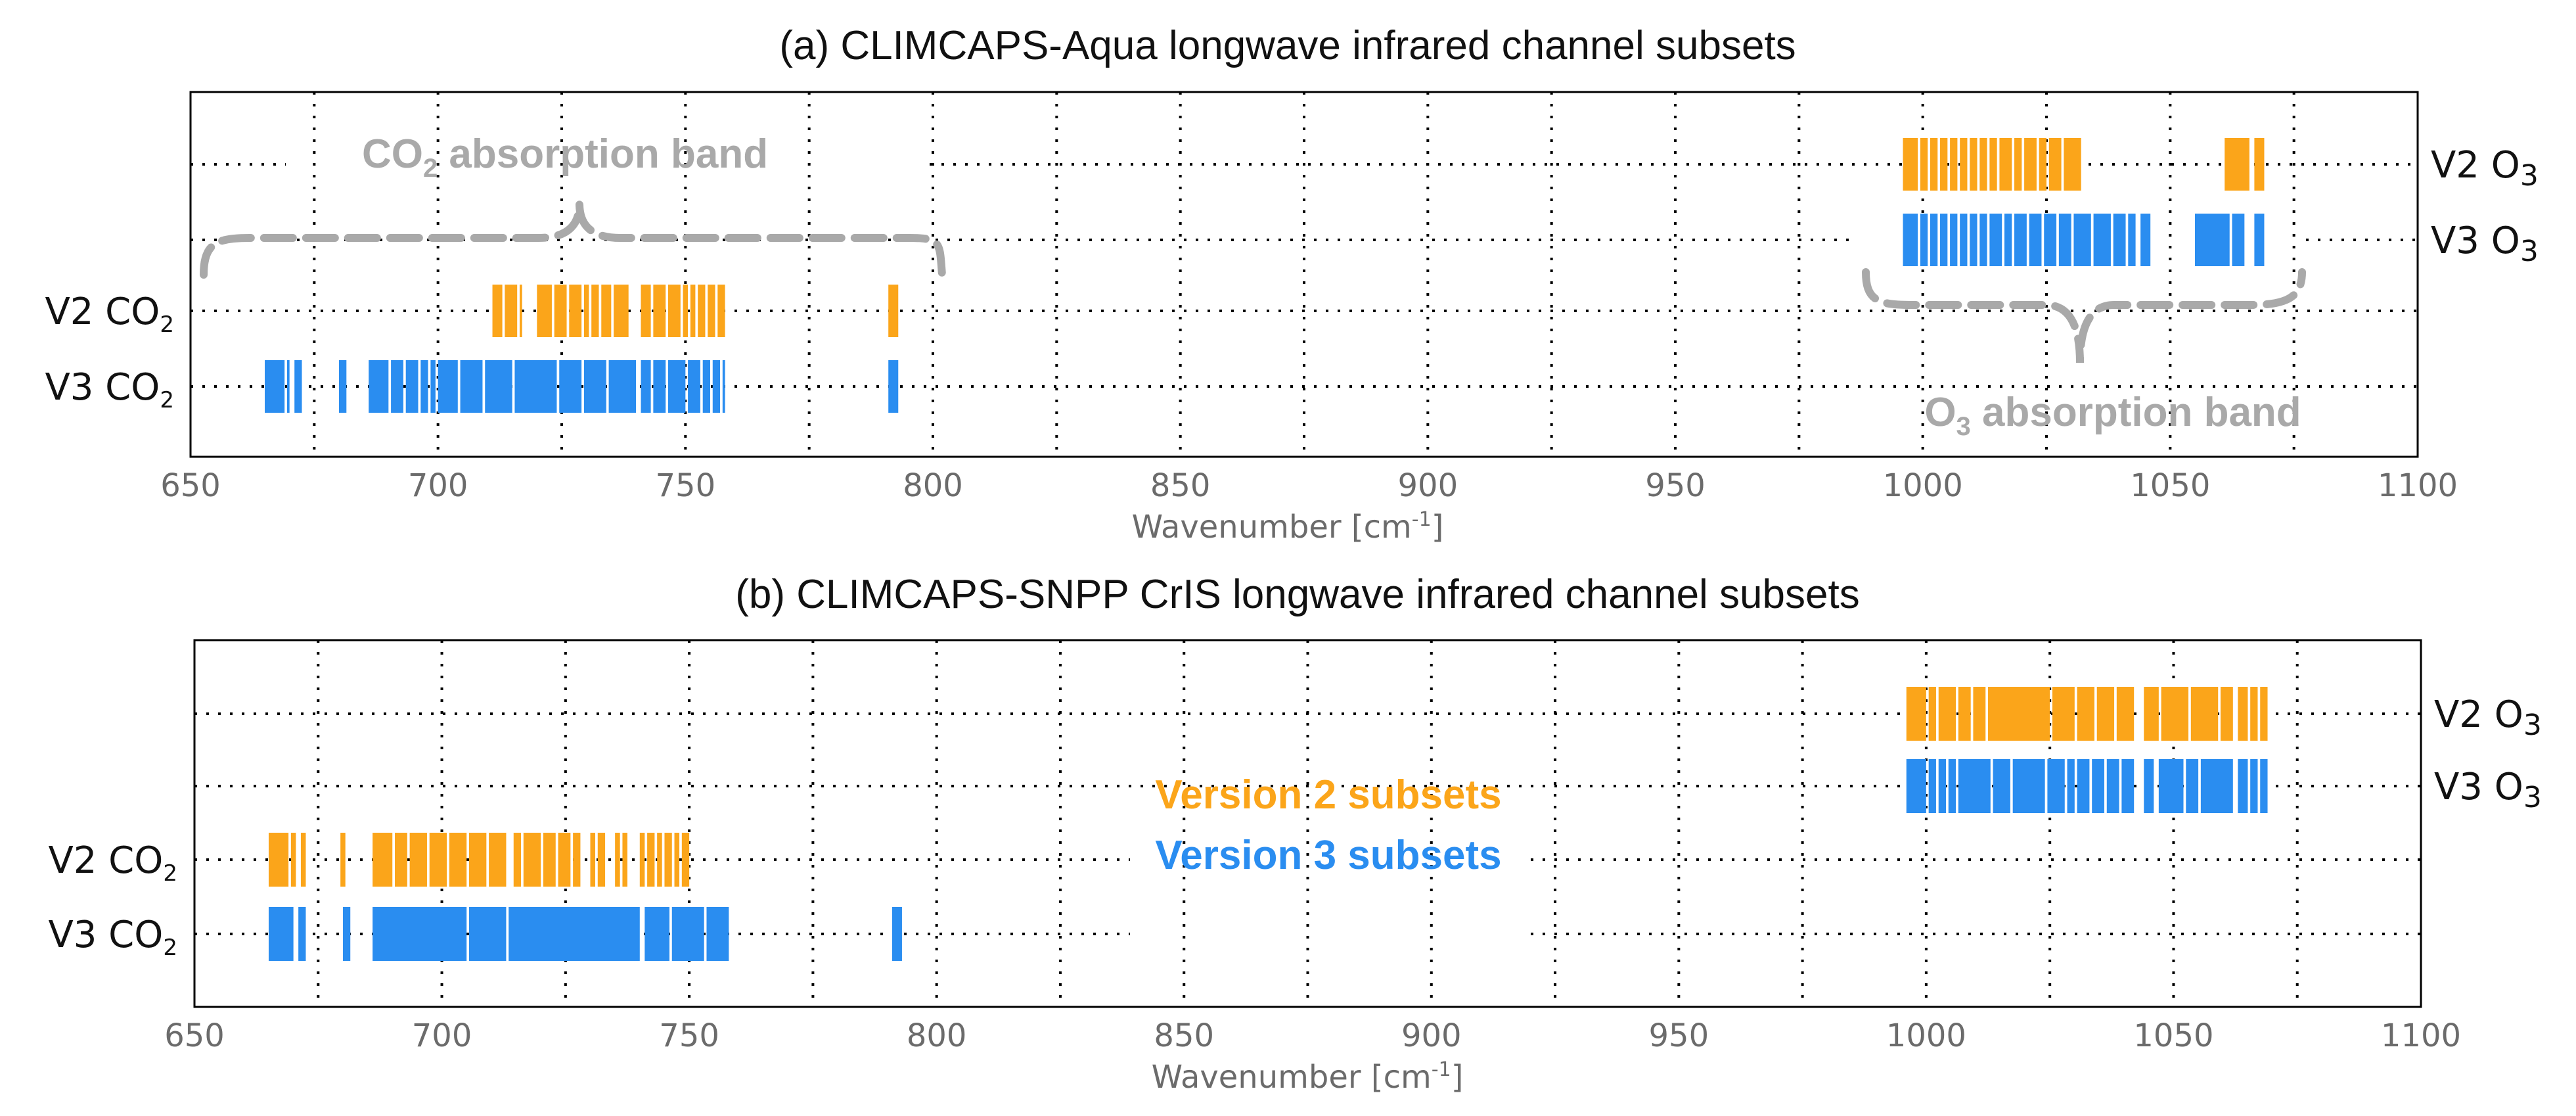 This screenshot has height=1116, width=2576. Describe the element at coordinates (686, 485) in the screenshot. I see `x-tick-label: 750` at that location.